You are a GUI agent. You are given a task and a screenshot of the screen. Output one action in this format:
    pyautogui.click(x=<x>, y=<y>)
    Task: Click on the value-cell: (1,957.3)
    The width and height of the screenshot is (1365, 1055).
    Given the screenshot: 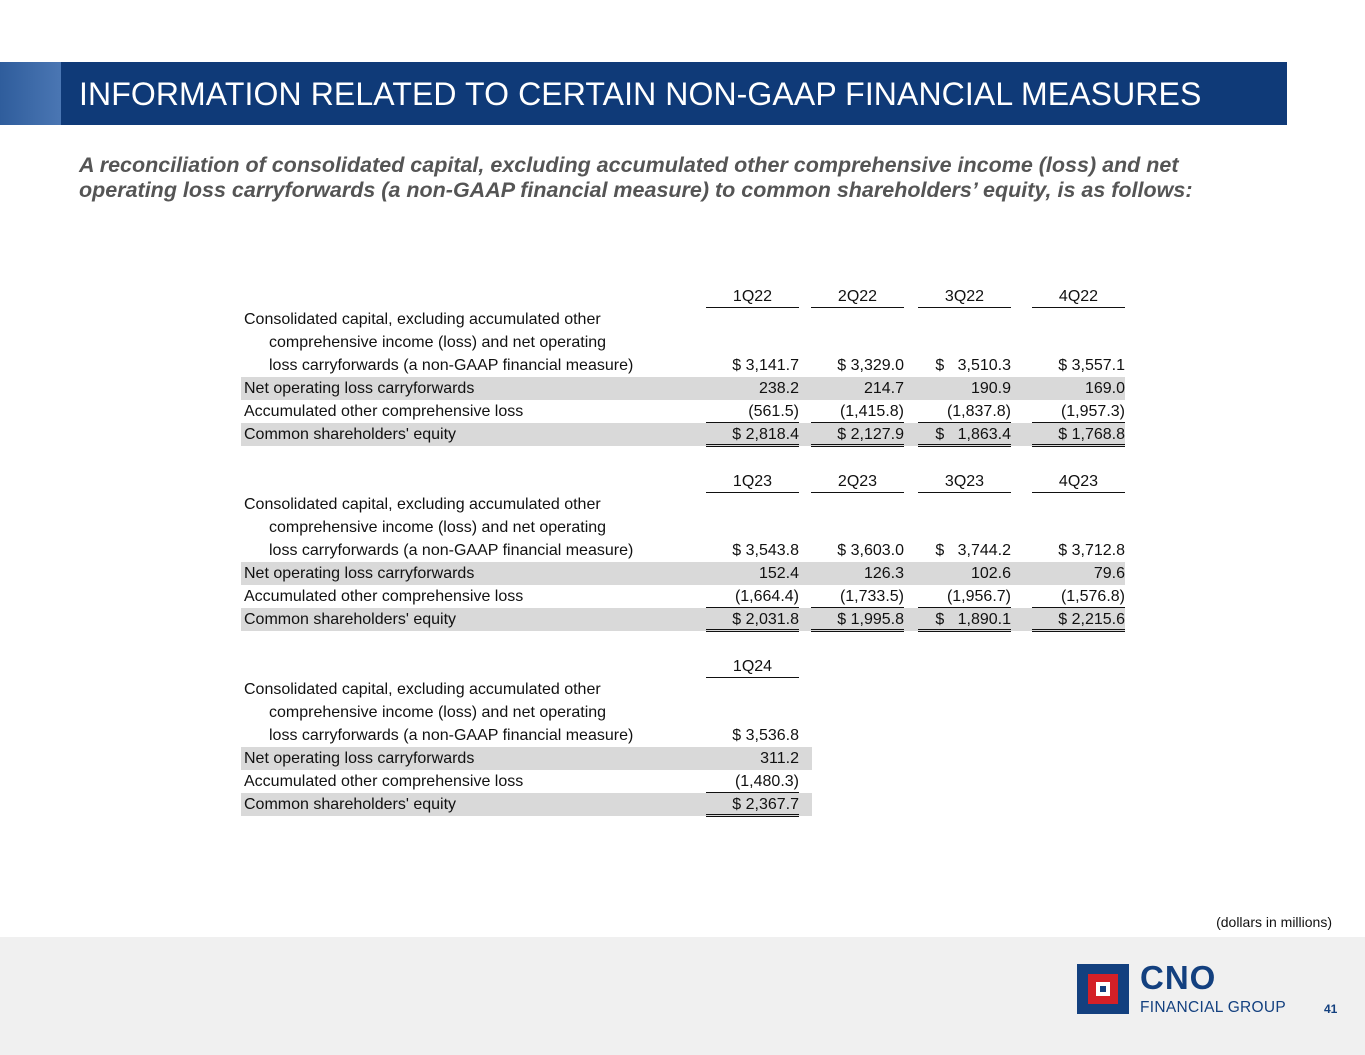 What is the action you would take?
    pyautogui.click(x=1078, y=411)
    